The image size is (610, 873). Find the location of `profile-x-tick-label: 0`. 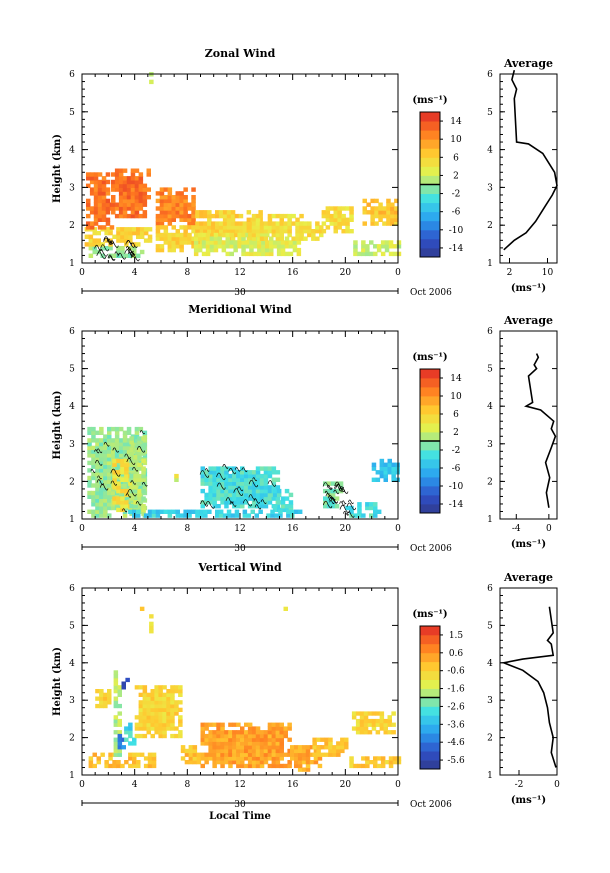

profile-x-tick-label: 0 is located at coordinates (557, 785).